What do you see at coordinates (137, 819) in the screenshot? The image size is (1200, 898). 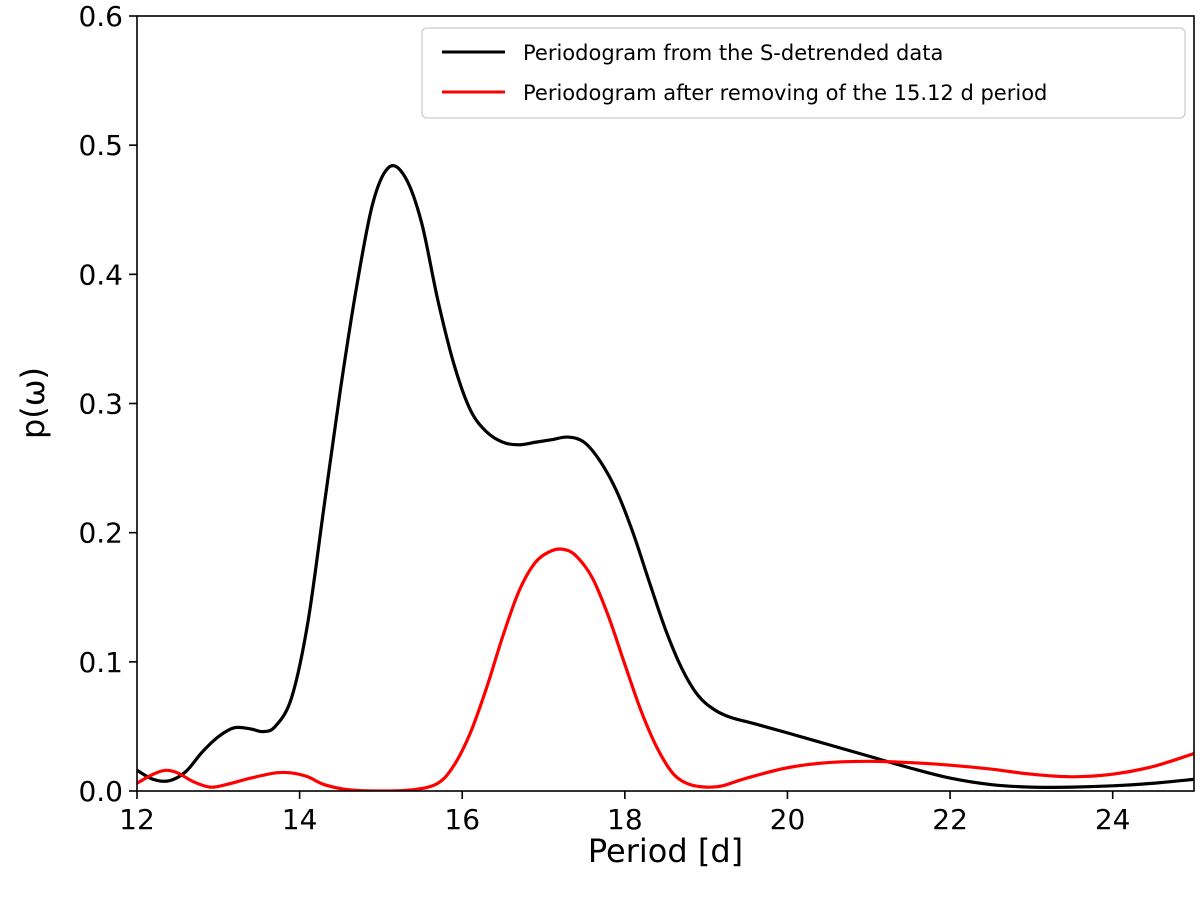 I see `x-tick-label: 12` at bounding box center [137, 819].